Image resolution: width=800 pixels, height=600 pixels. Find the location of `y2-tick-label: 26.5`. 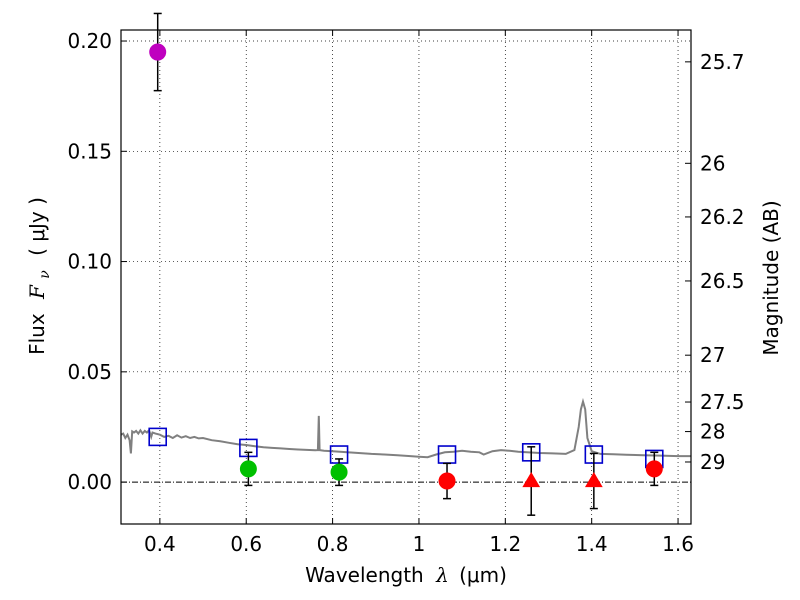

y2-tick-label: 26.5 is located at coordinates (722, 281).